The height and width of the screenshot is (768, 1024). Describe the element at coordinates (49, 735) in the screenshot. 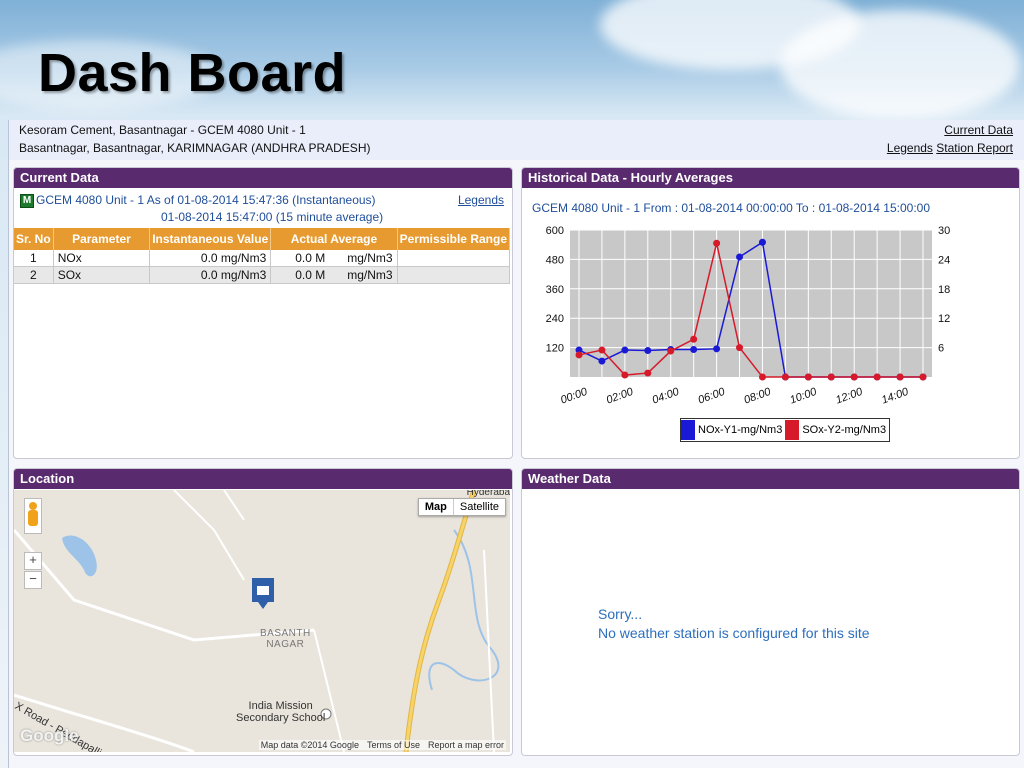

I see `google-logo: Google` at that location.